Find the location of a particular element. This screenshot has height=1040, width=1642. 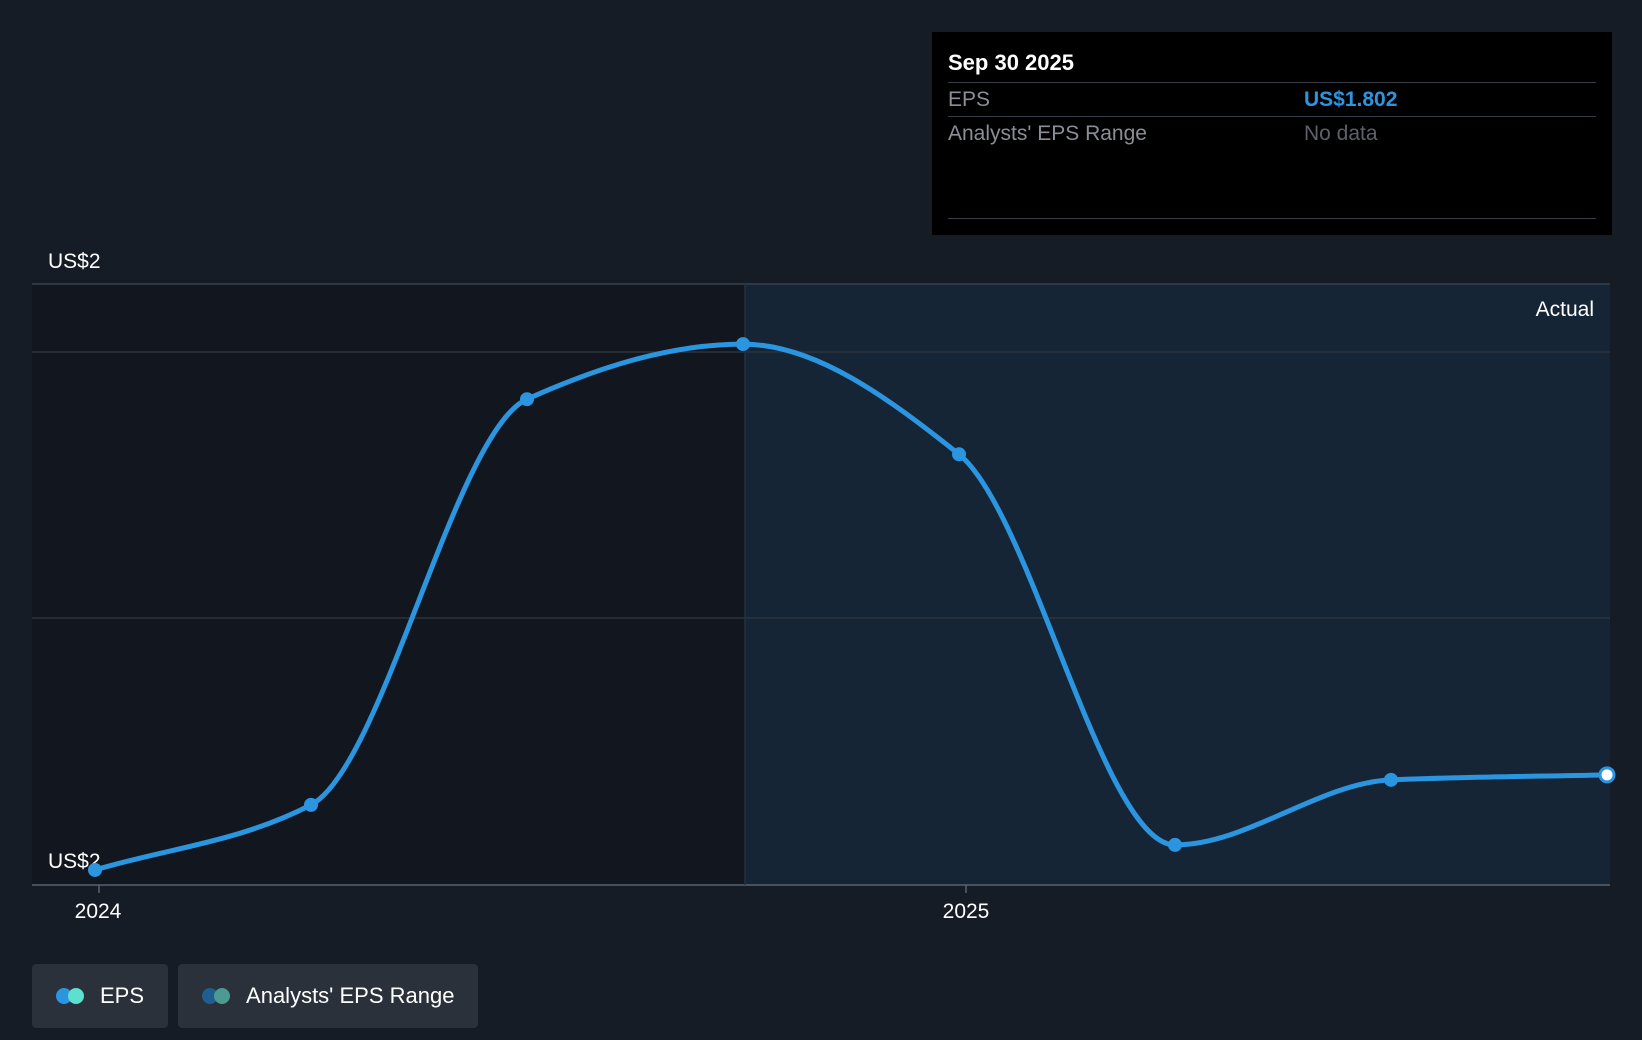

legend-item-analysts-range: Analysts' EPS Range is located at coordinates (328, 996).